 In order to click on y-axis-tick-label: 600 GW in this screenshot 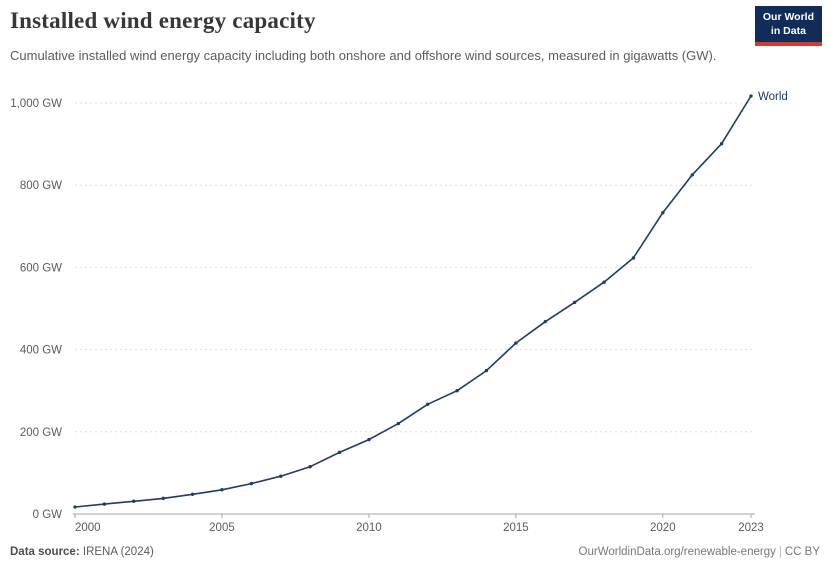, I will do `click(41, 268)`.